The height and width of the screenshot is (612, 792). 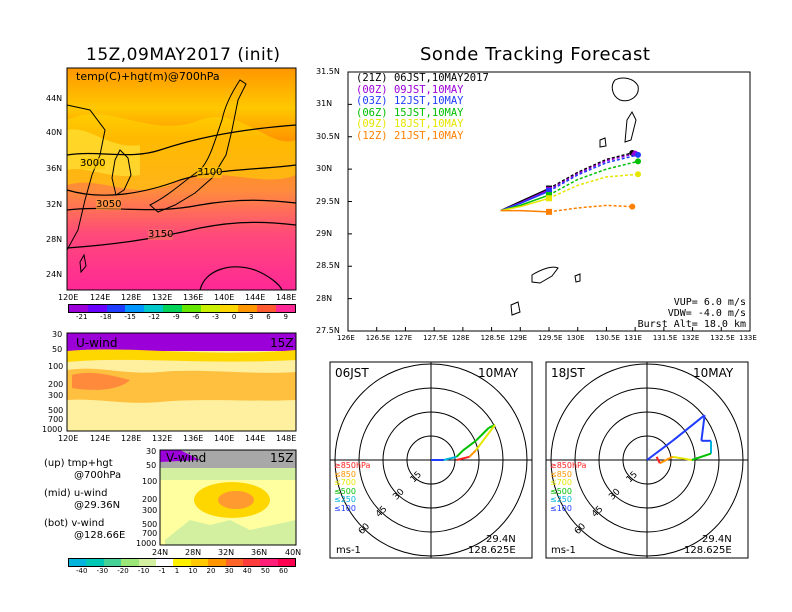 I want to click on colorbar-label: 9, so click(x=285, y=317).